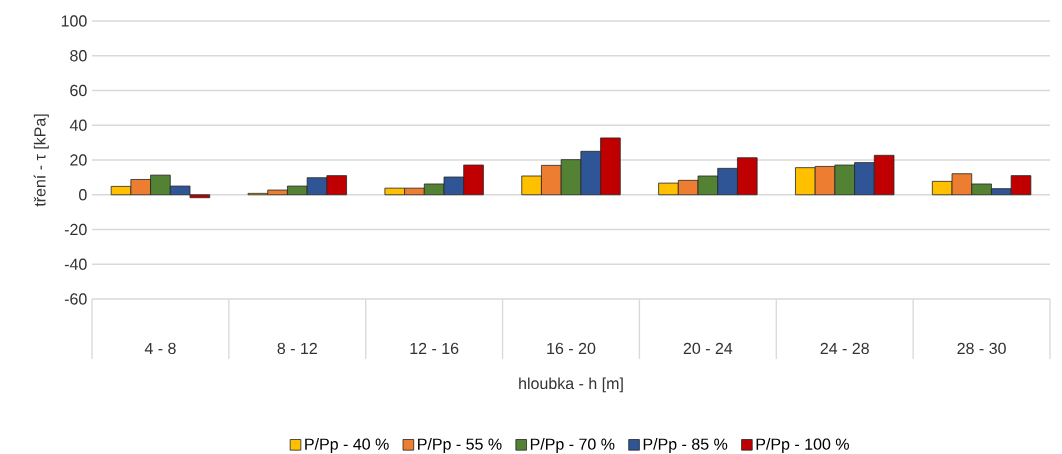 Image resolution: width=1062 pixels, height=454 pixels. Describe the element at coordinates (708, 348) in the screenshot. I see `x-tick-label: 20 - 24` at that location.